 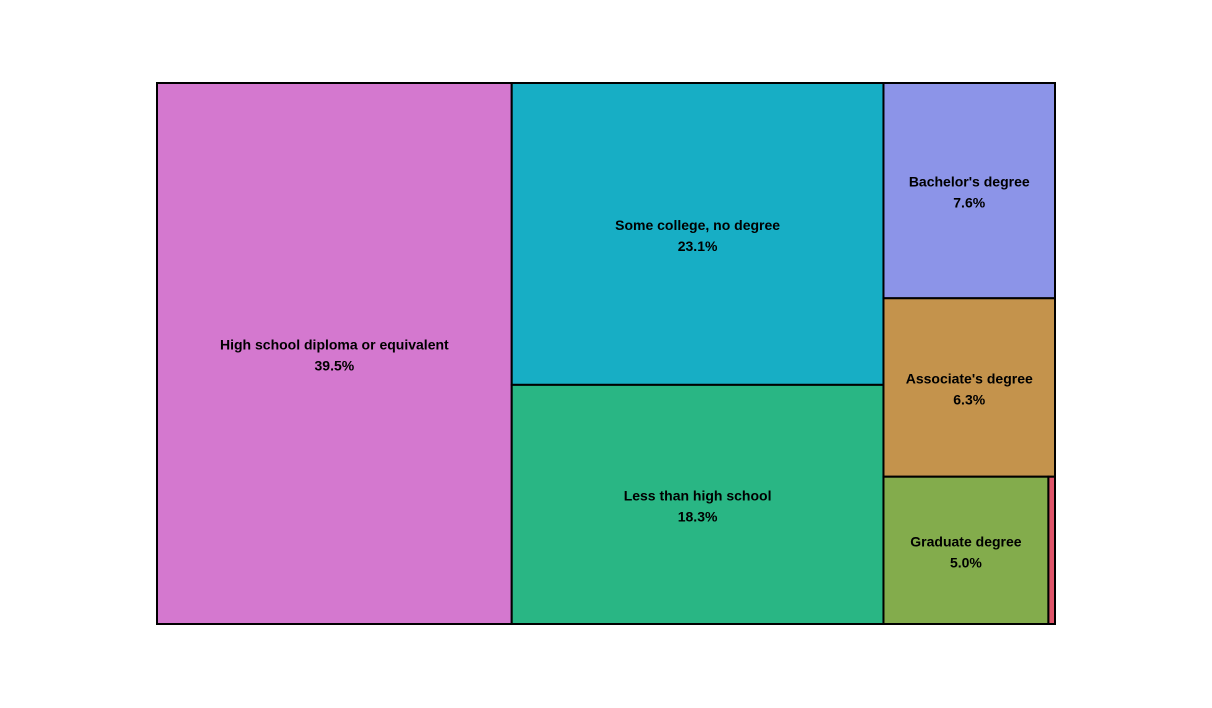 What do you see at coordinates (969, 203) in the screenshot?
I see `cell-value-label: 7.6%` at bounding box center [969, 203].